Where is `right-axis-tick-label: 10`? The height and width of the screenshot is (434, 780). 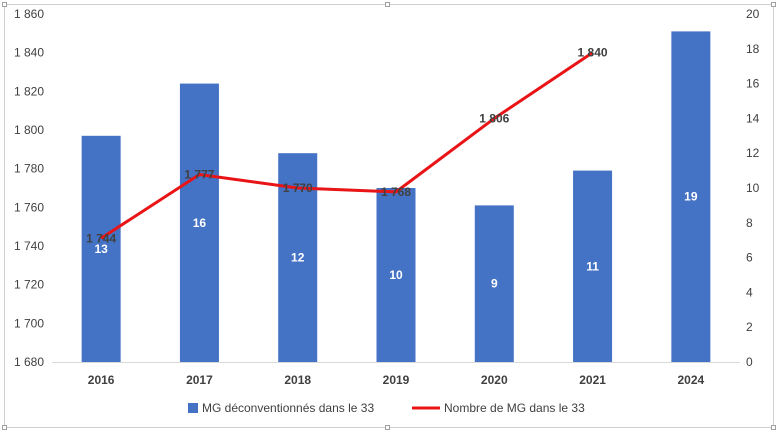
right-axis-tick-label: 10 is located at coordinates (753, 188).